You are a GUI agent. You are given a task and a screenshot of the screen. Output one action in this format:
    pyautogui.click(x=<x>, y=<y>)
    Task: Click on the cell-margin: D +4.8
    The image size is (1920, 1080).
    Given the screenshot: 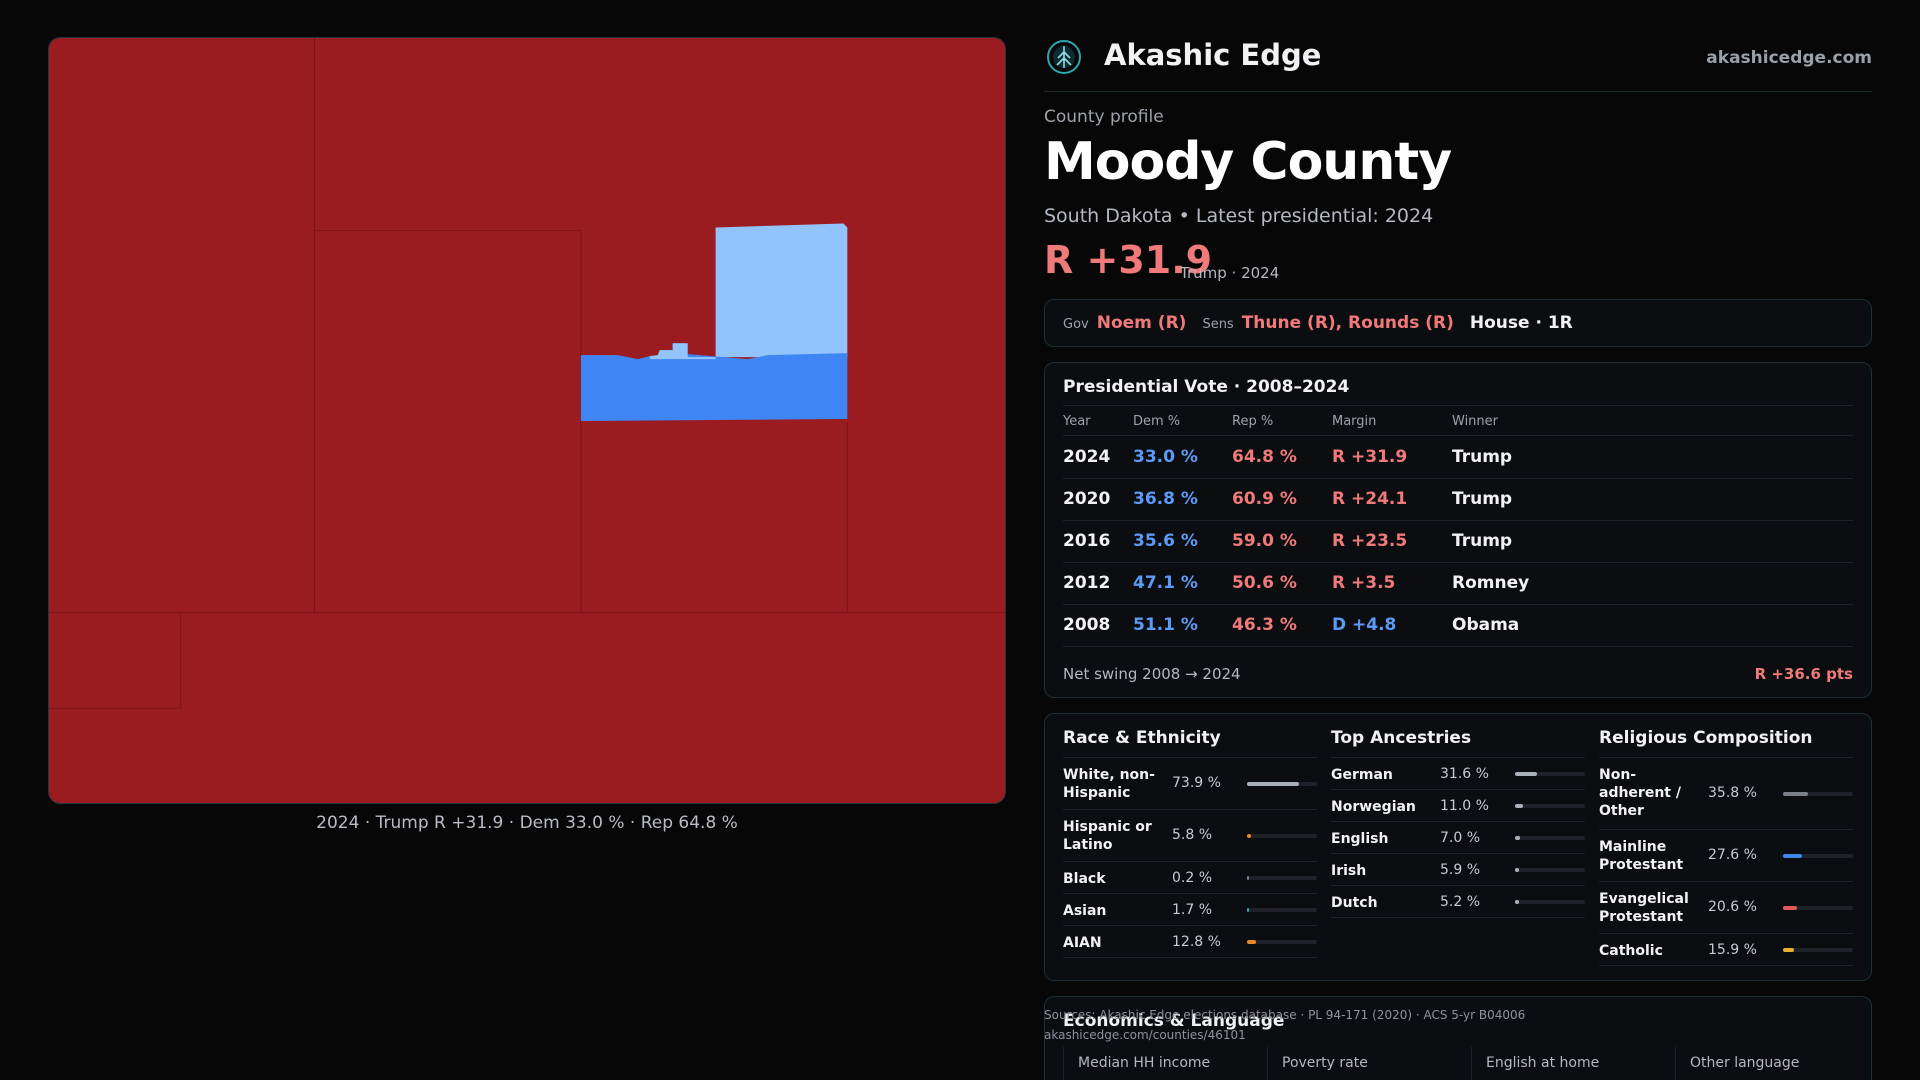 What is the action you would take?
    pyautogui.click(x=1364, y=625)
    